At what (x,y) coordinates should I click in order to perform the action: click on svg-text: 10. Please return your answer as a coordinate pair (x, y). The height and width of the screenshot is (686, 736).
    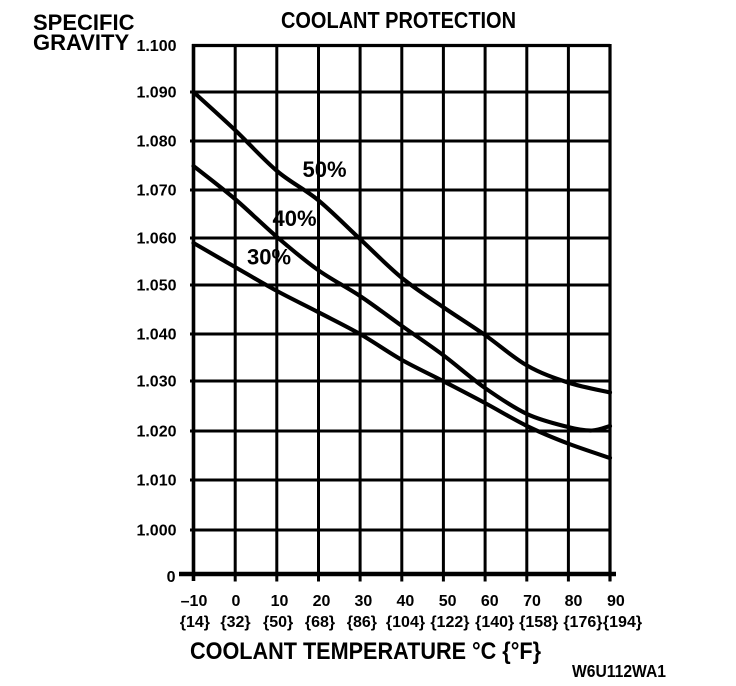
    Looking at the image, I should click on (280, 601).